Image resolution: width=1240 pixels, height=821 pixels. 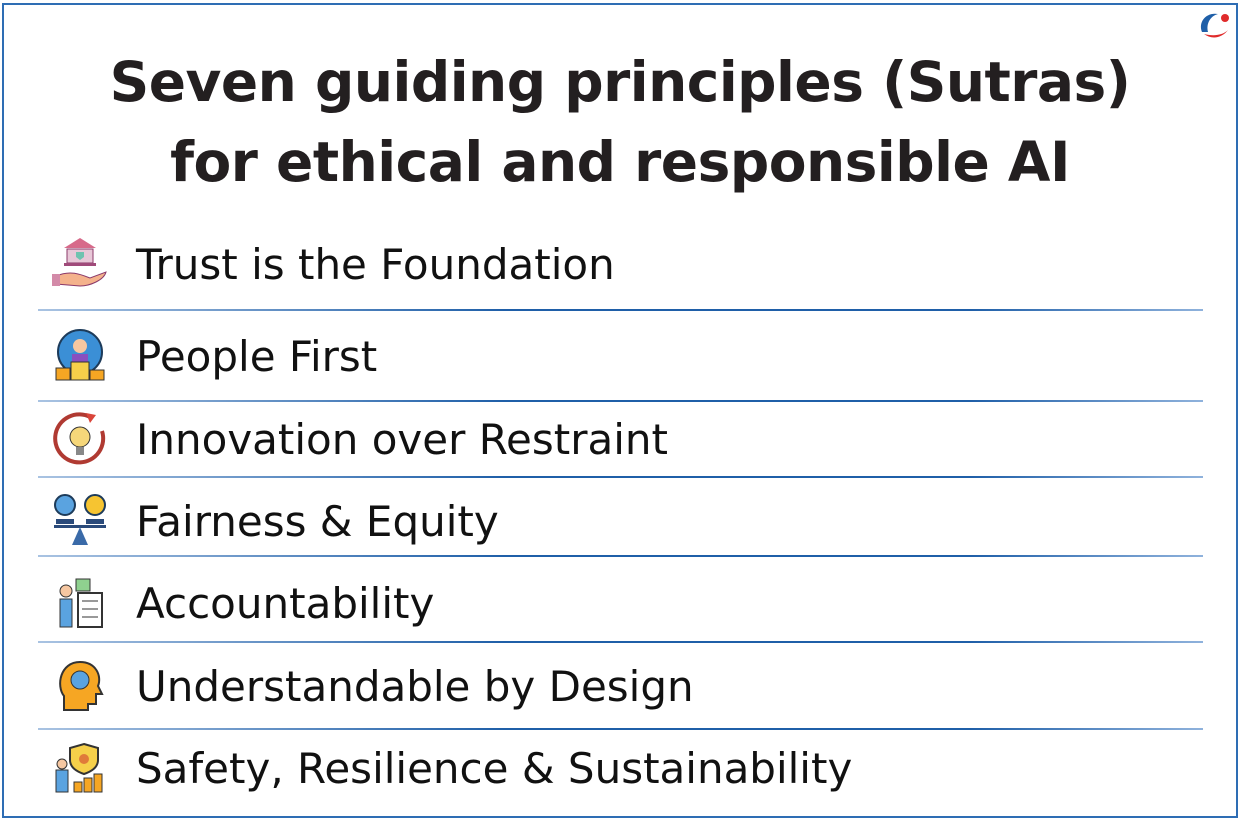 What do you see at coordinates (317, 521) in the screenshot?
I see `principle-label: Fairness & Equity` at bounding box center [317, 521].